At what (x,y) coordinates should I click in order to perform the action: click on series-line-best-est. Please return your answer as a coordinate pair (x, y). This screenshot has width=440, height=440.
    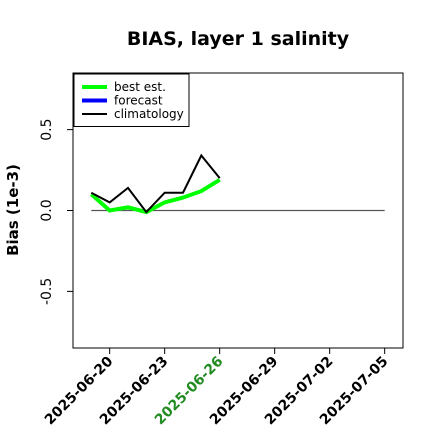
    Looking at the image, I should click on (155, 196).